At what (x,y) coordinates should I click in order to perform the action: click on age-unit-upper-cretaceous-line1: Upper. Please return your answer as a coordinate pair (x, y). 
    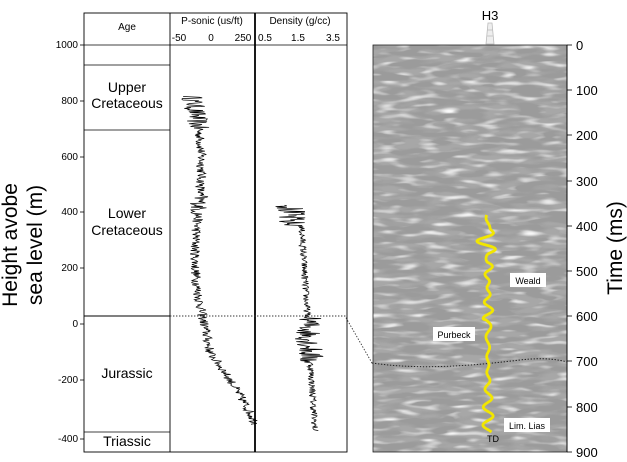
    Looking at the image, I should click on (127, 87).